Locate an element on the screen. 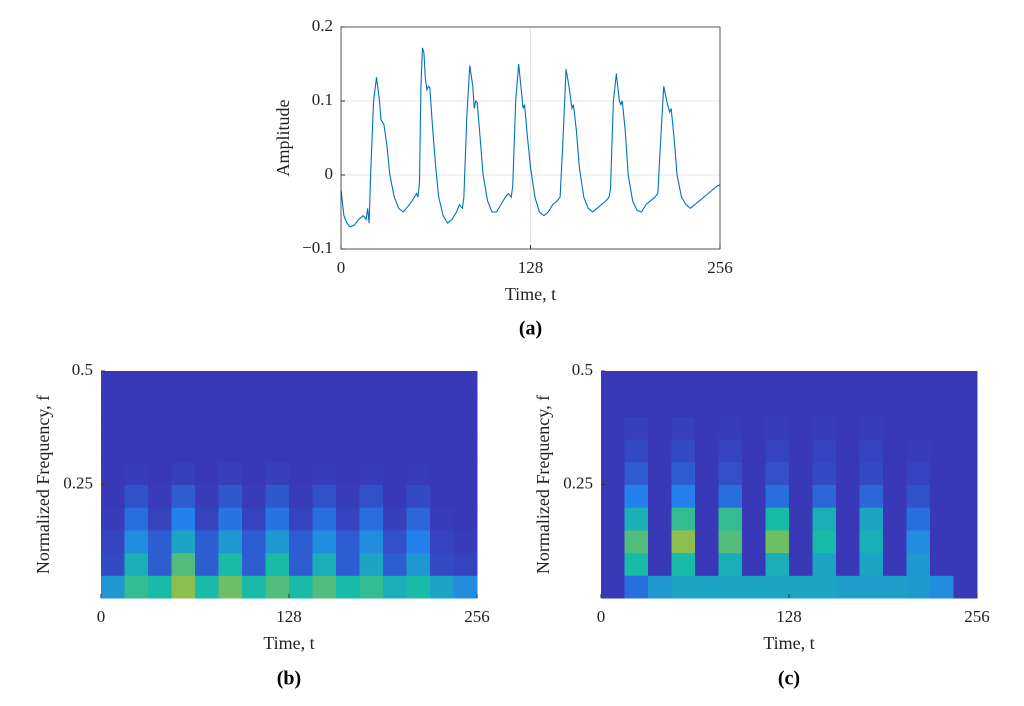 The height and width of the screenshot is (706, 1024). y-tick-label: −0.1 is located at coordinates (317, 247).